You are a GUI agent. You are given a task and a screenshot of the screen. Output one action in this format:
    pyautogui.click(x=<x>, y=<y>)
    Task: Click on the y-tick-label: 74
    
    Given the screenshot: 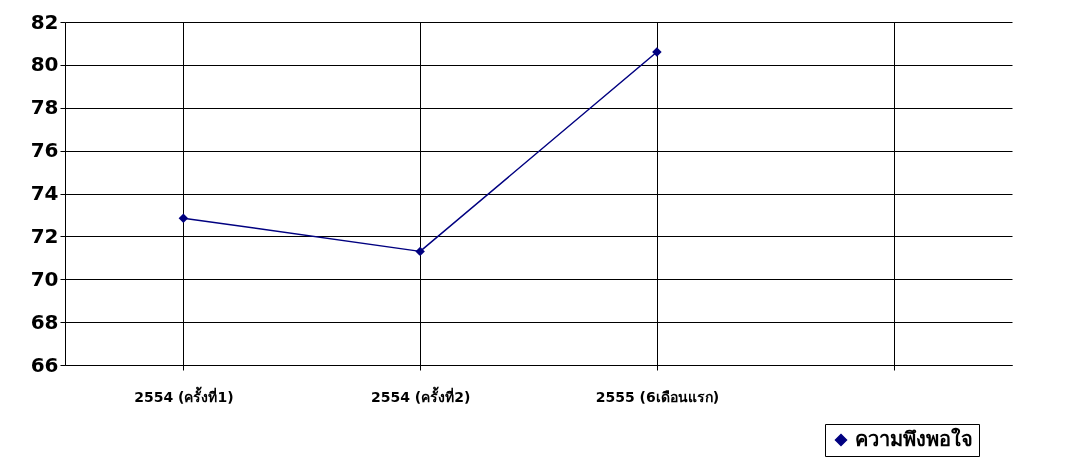 What is the action you would take?
    pyautogui.click(x=44, y=193)
    